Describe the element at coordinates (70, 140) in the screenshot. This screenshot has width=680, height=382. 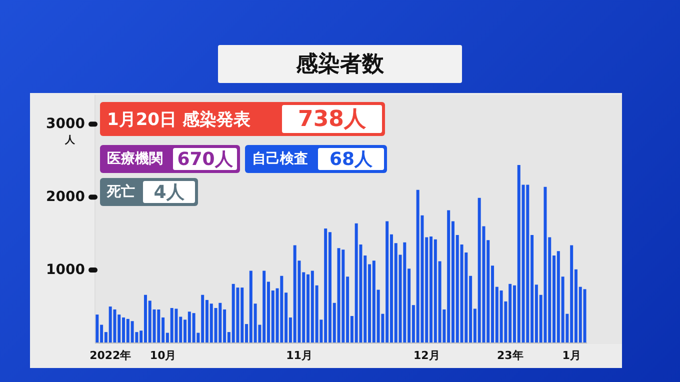
I see `y-axis-title: 人` at that location.